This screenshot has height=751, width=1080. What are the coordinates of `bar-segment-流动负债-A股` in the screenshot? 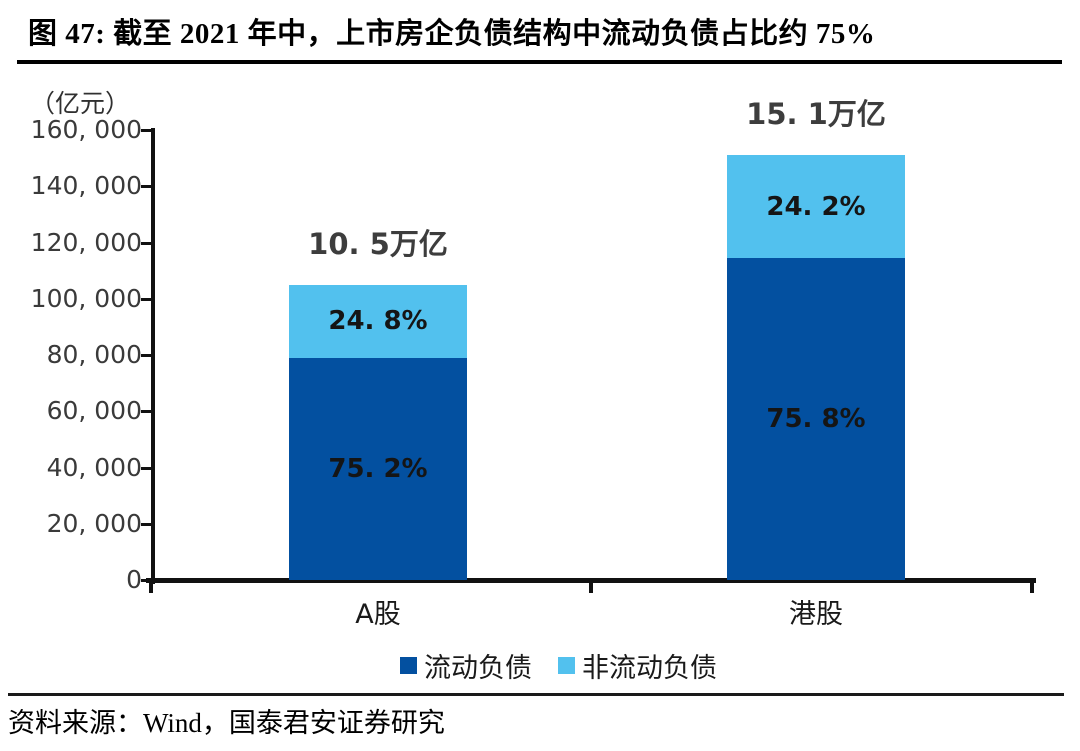 It's located at (378, 468).